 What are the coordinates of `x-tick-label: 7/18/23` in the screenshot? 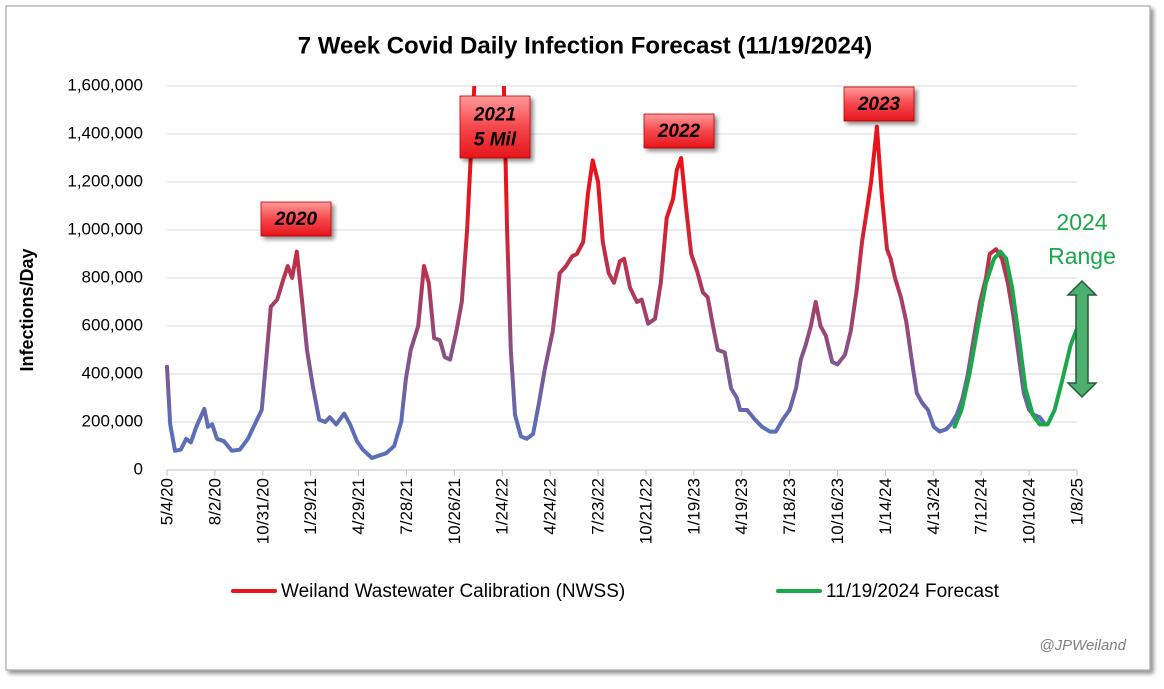 It's located at (789, 506).